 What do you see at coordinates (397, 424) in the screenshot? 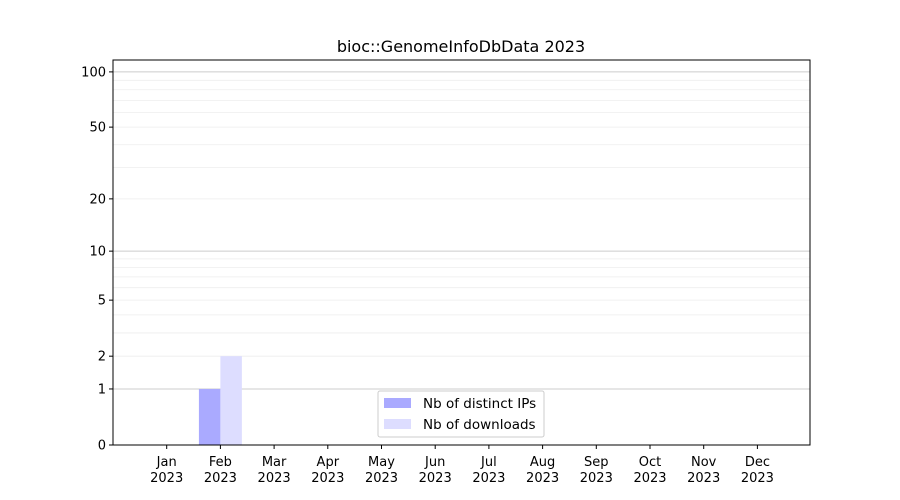
I see `legend-swatch-downloads` at bounding box center [397, 424].